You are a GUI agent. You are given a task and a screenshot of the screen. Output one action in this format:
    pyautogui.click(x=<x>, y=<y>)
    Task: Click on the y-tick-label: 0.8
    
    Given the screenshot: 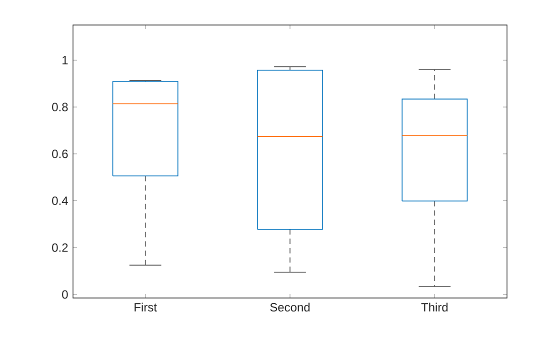 What is the action you would take?
    pyautogui.click(x=60, y=107)
    